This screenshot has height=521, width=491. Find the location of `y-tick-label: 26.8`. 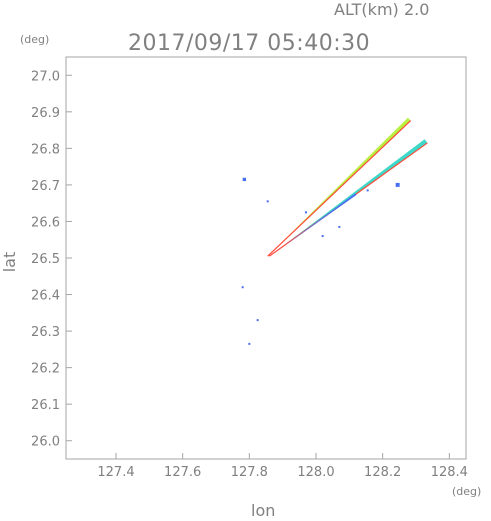

y-tick-label: 26.8 is located at coordinates (45, 149).